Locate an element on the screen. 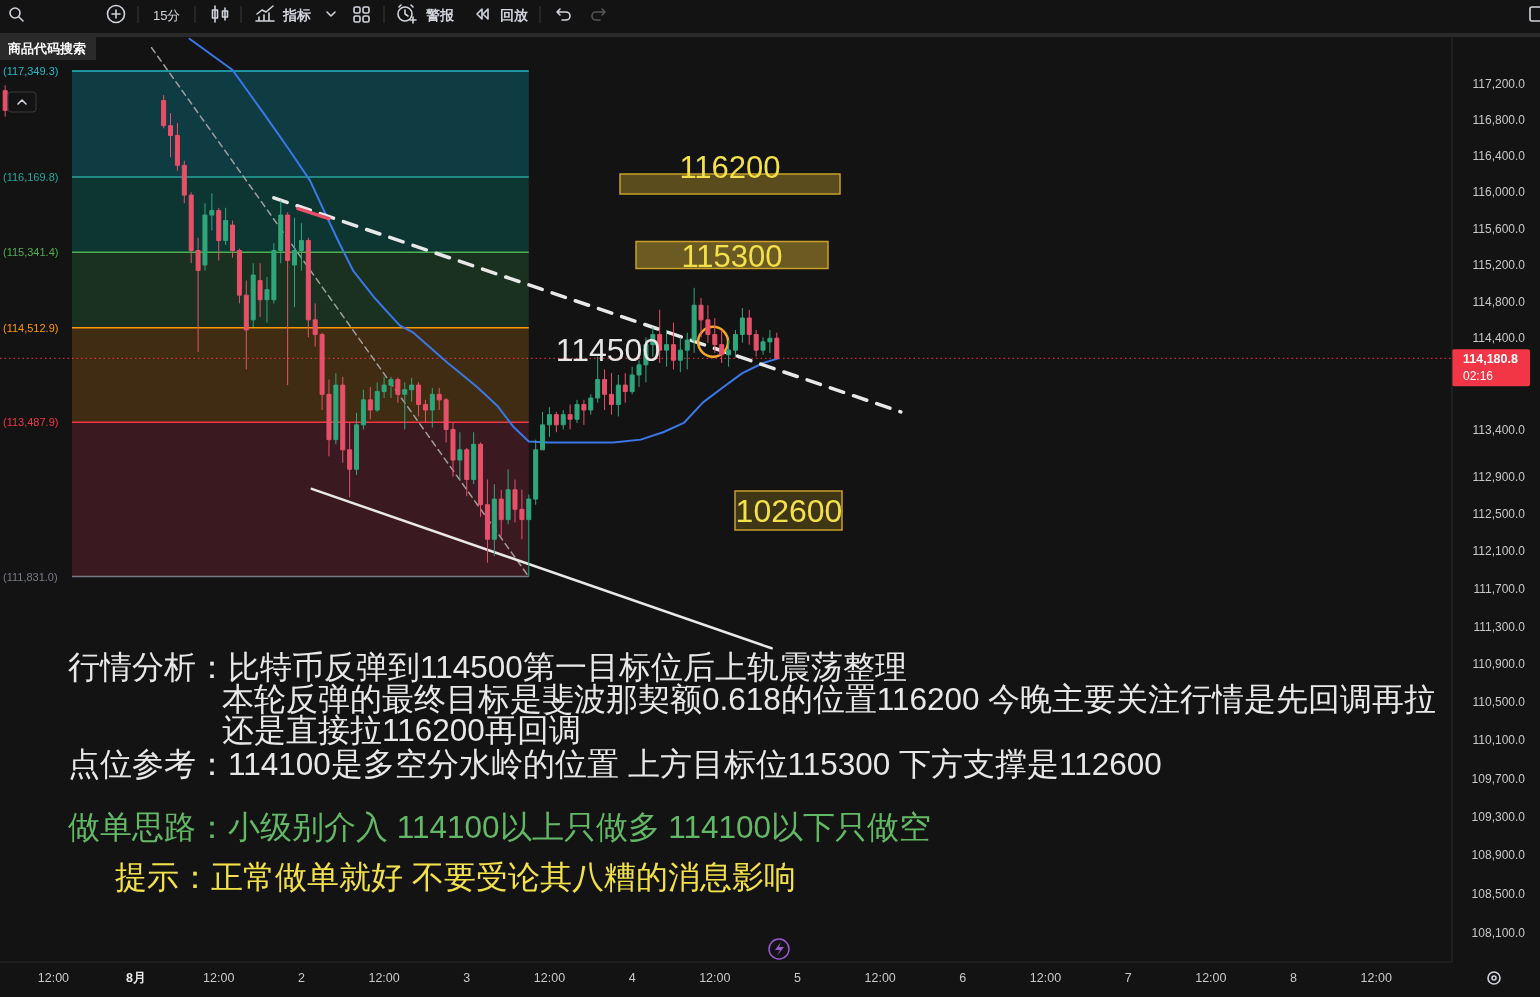 The width and height of the screenshot is (1540, 997). x-tick-label: 6 is located at coordinates (963, 978).